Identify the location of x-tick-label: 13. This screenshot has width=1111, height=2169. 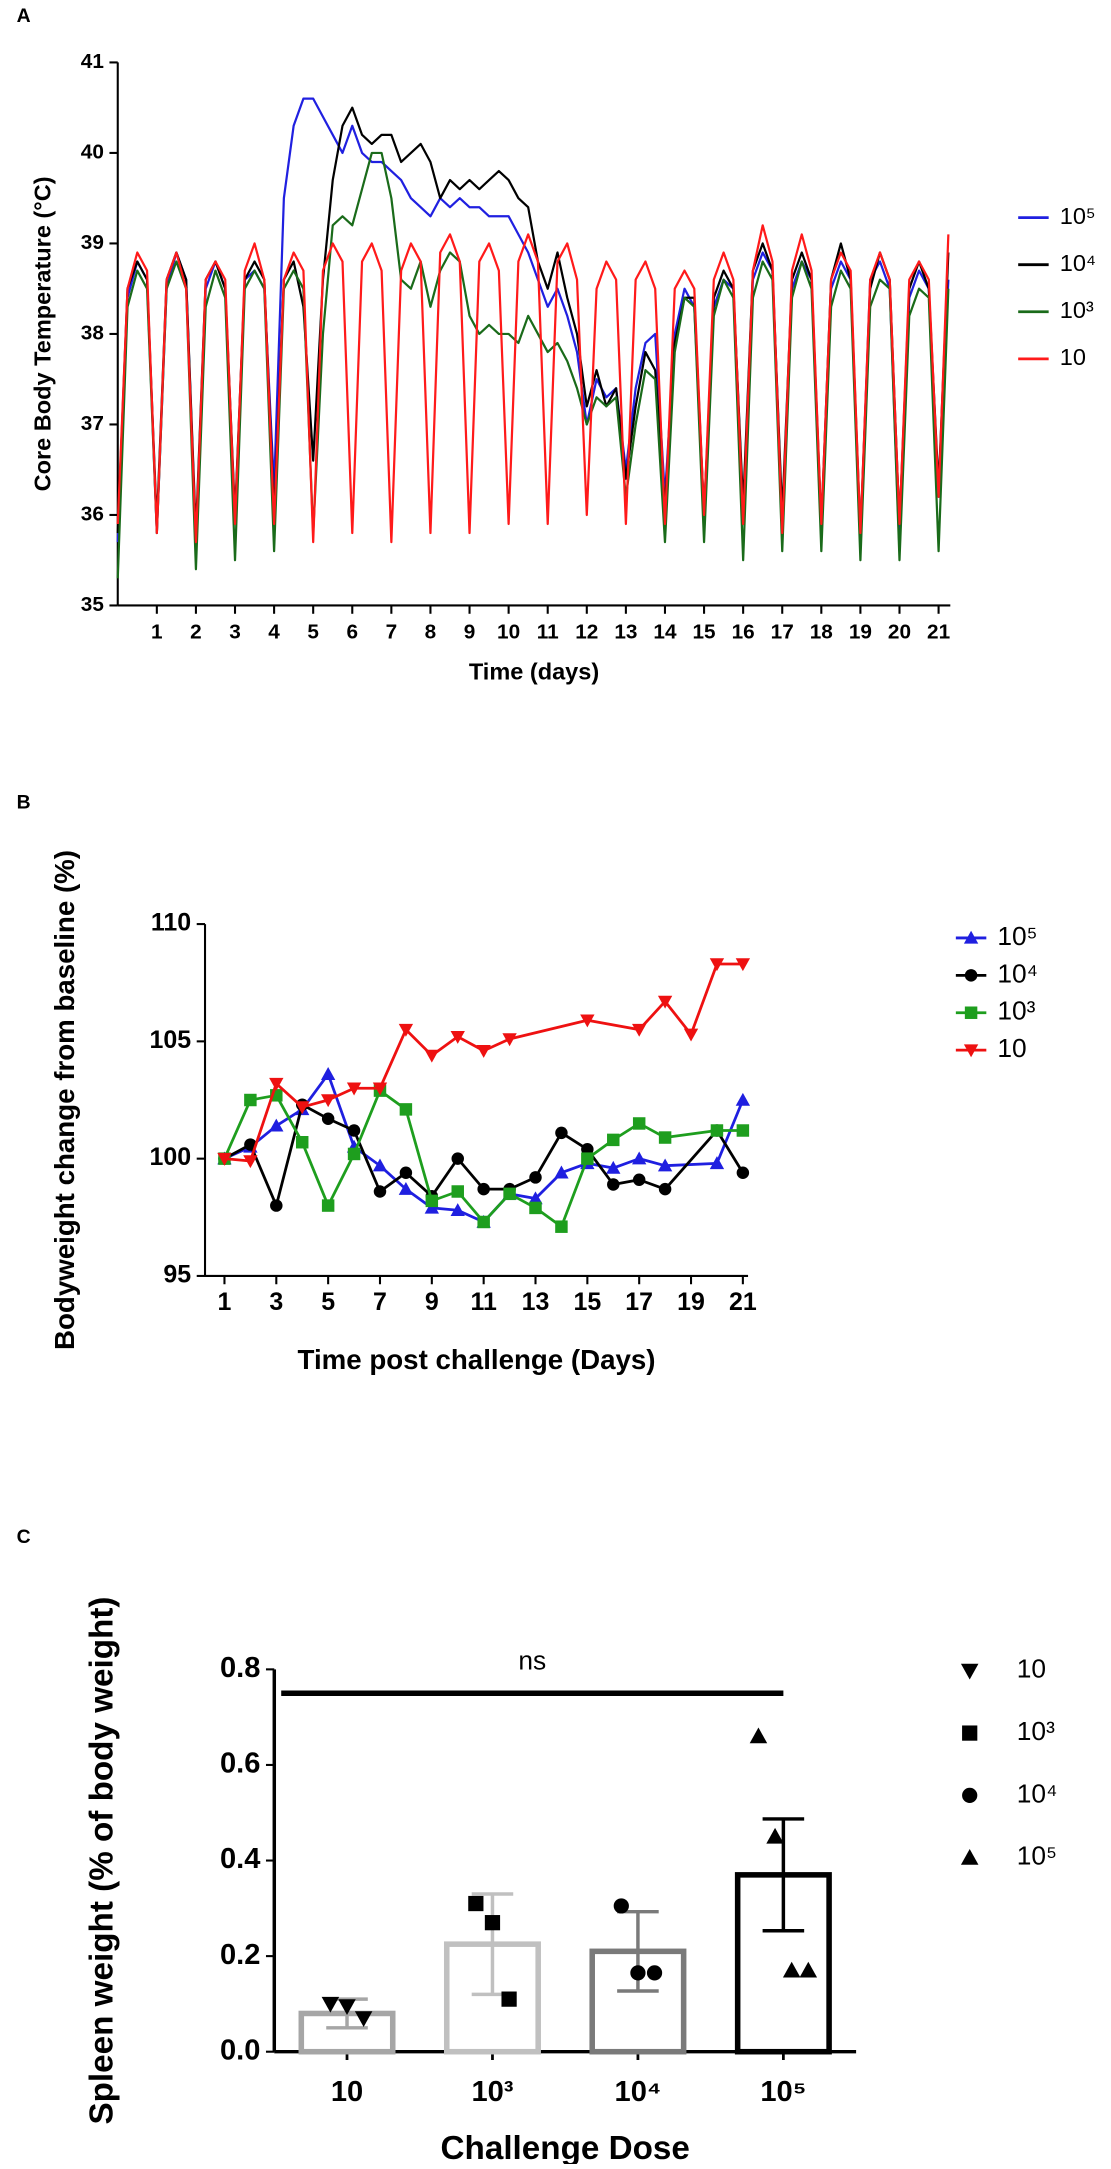
(536, 1302).